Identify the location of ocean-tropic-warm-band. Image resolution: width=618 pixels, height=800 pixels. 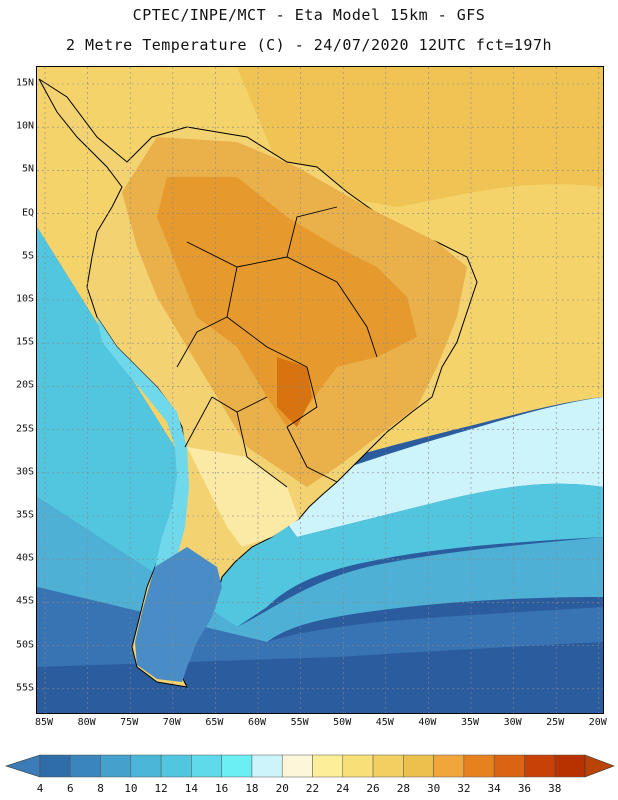
(420, 137).